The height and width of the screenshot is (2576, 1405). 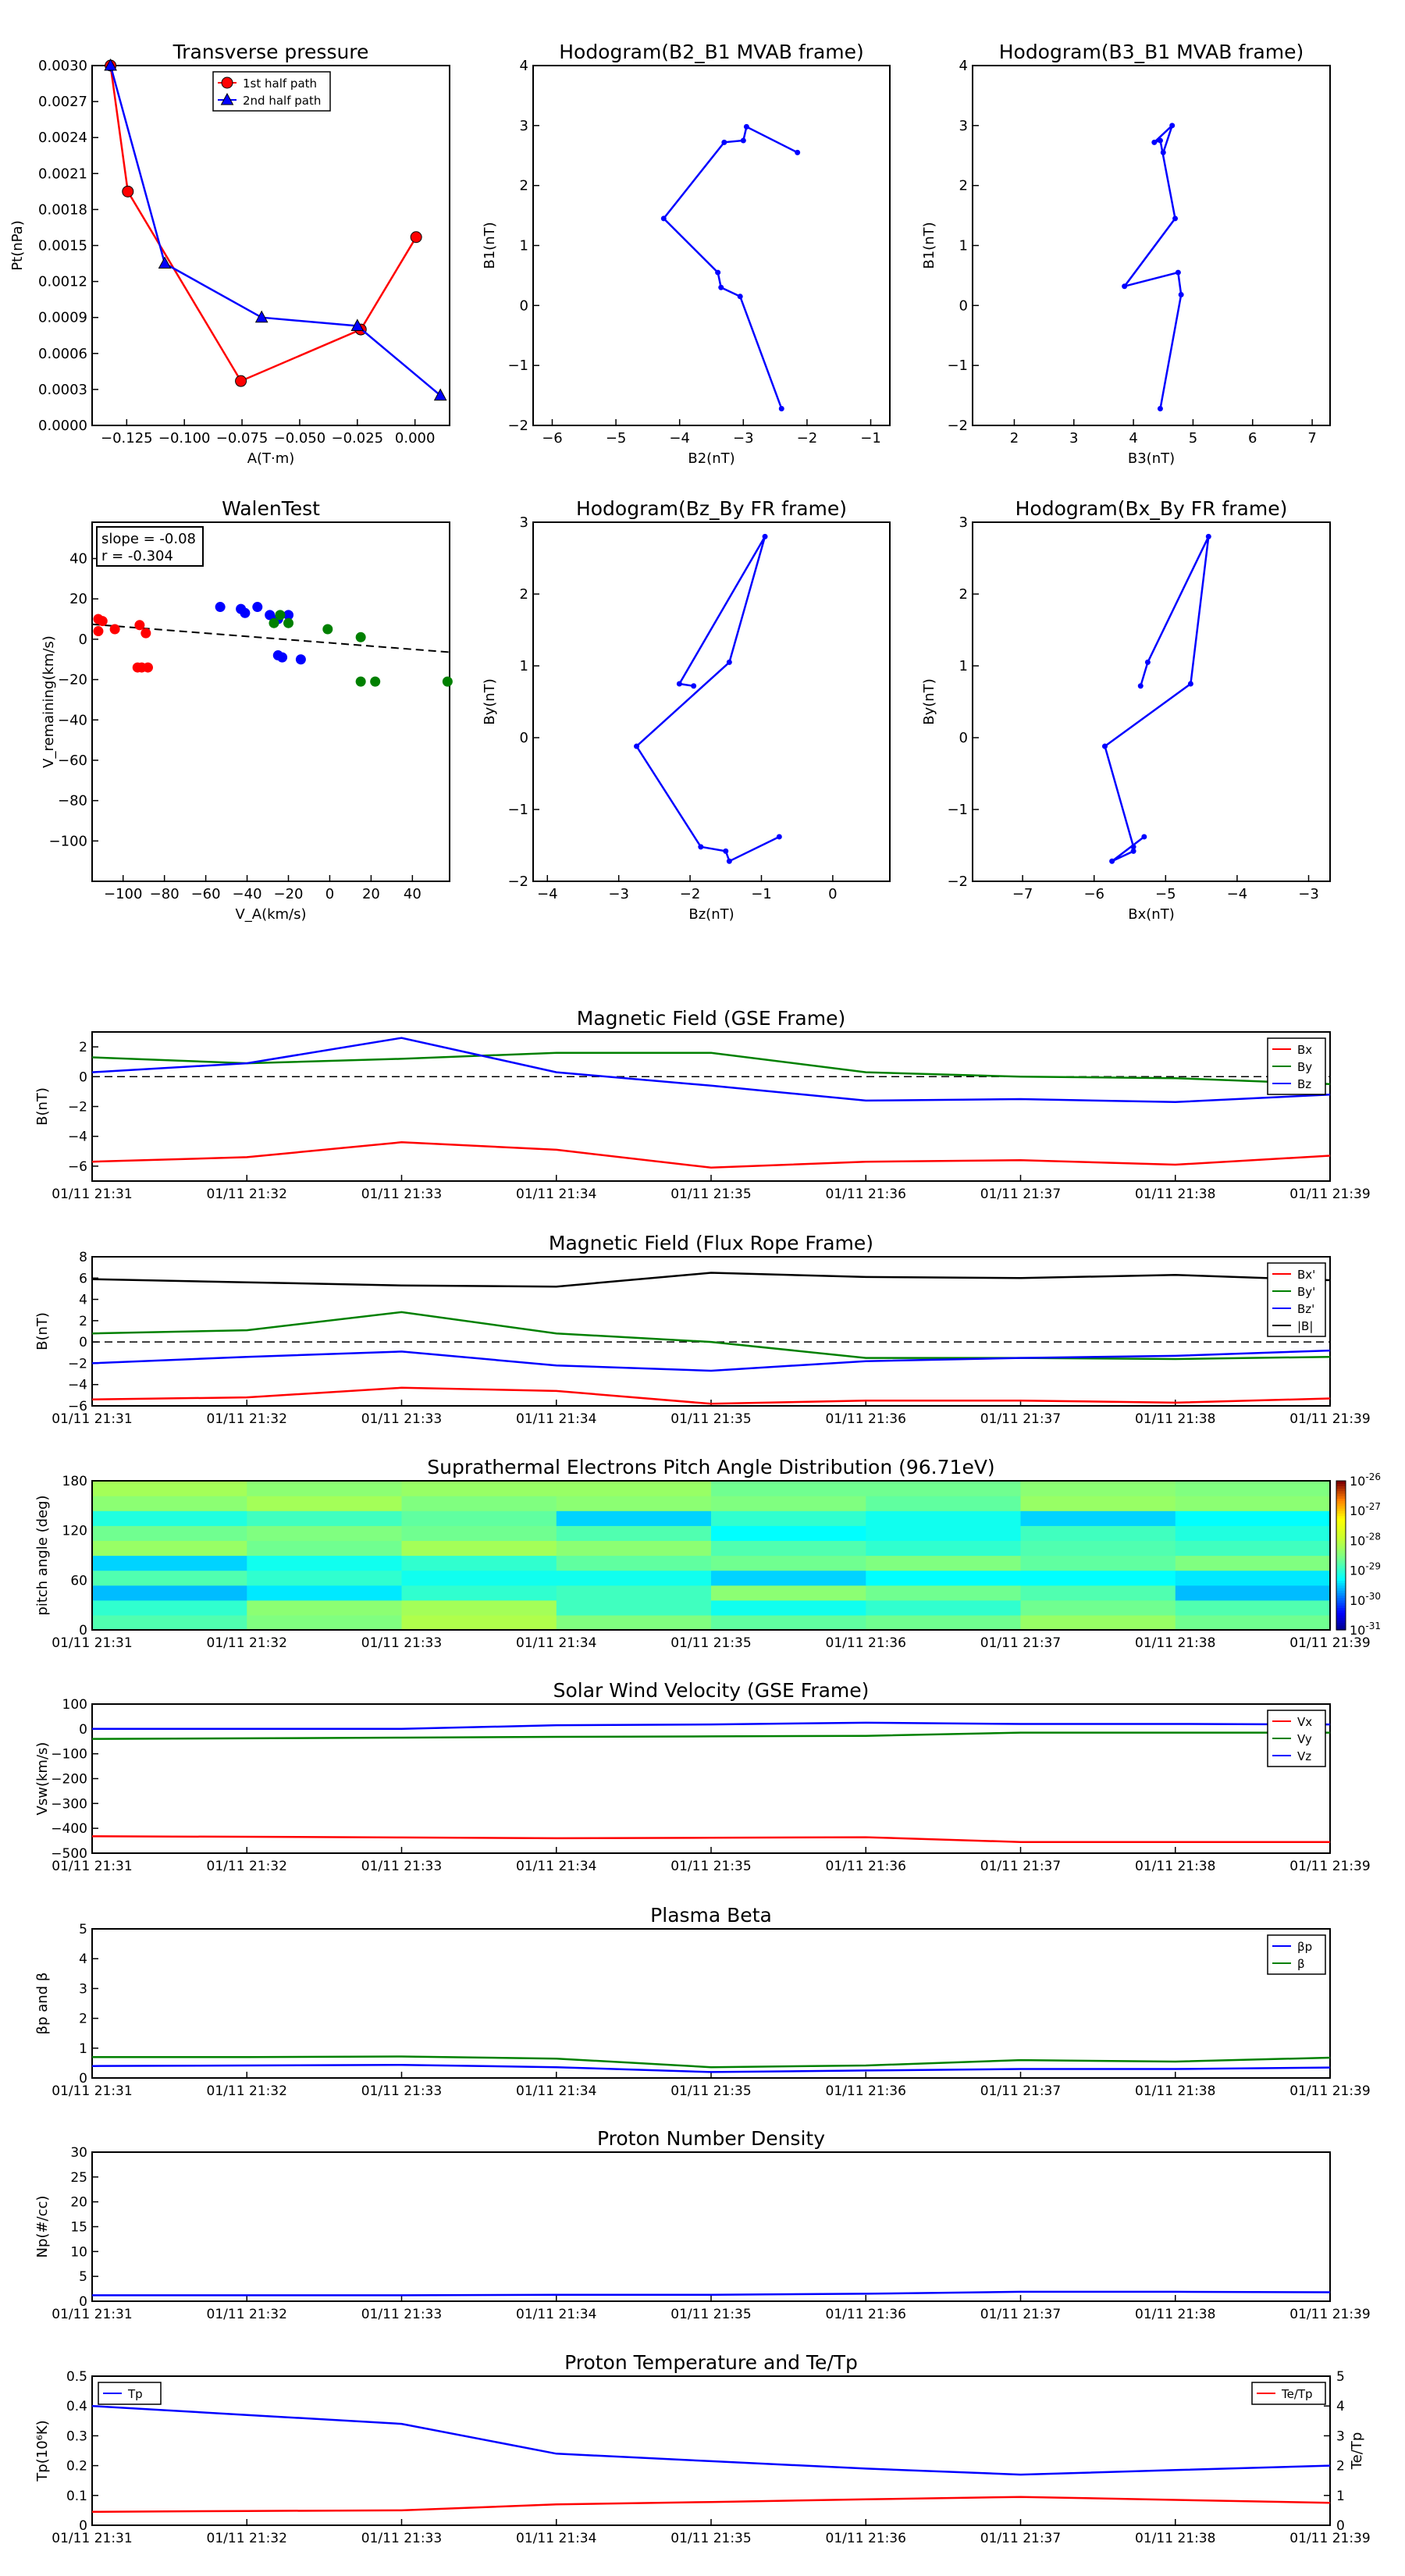 I want to click on chart-title: Hodogram(Bx_By FR frame), so click(x=1152, y=508).